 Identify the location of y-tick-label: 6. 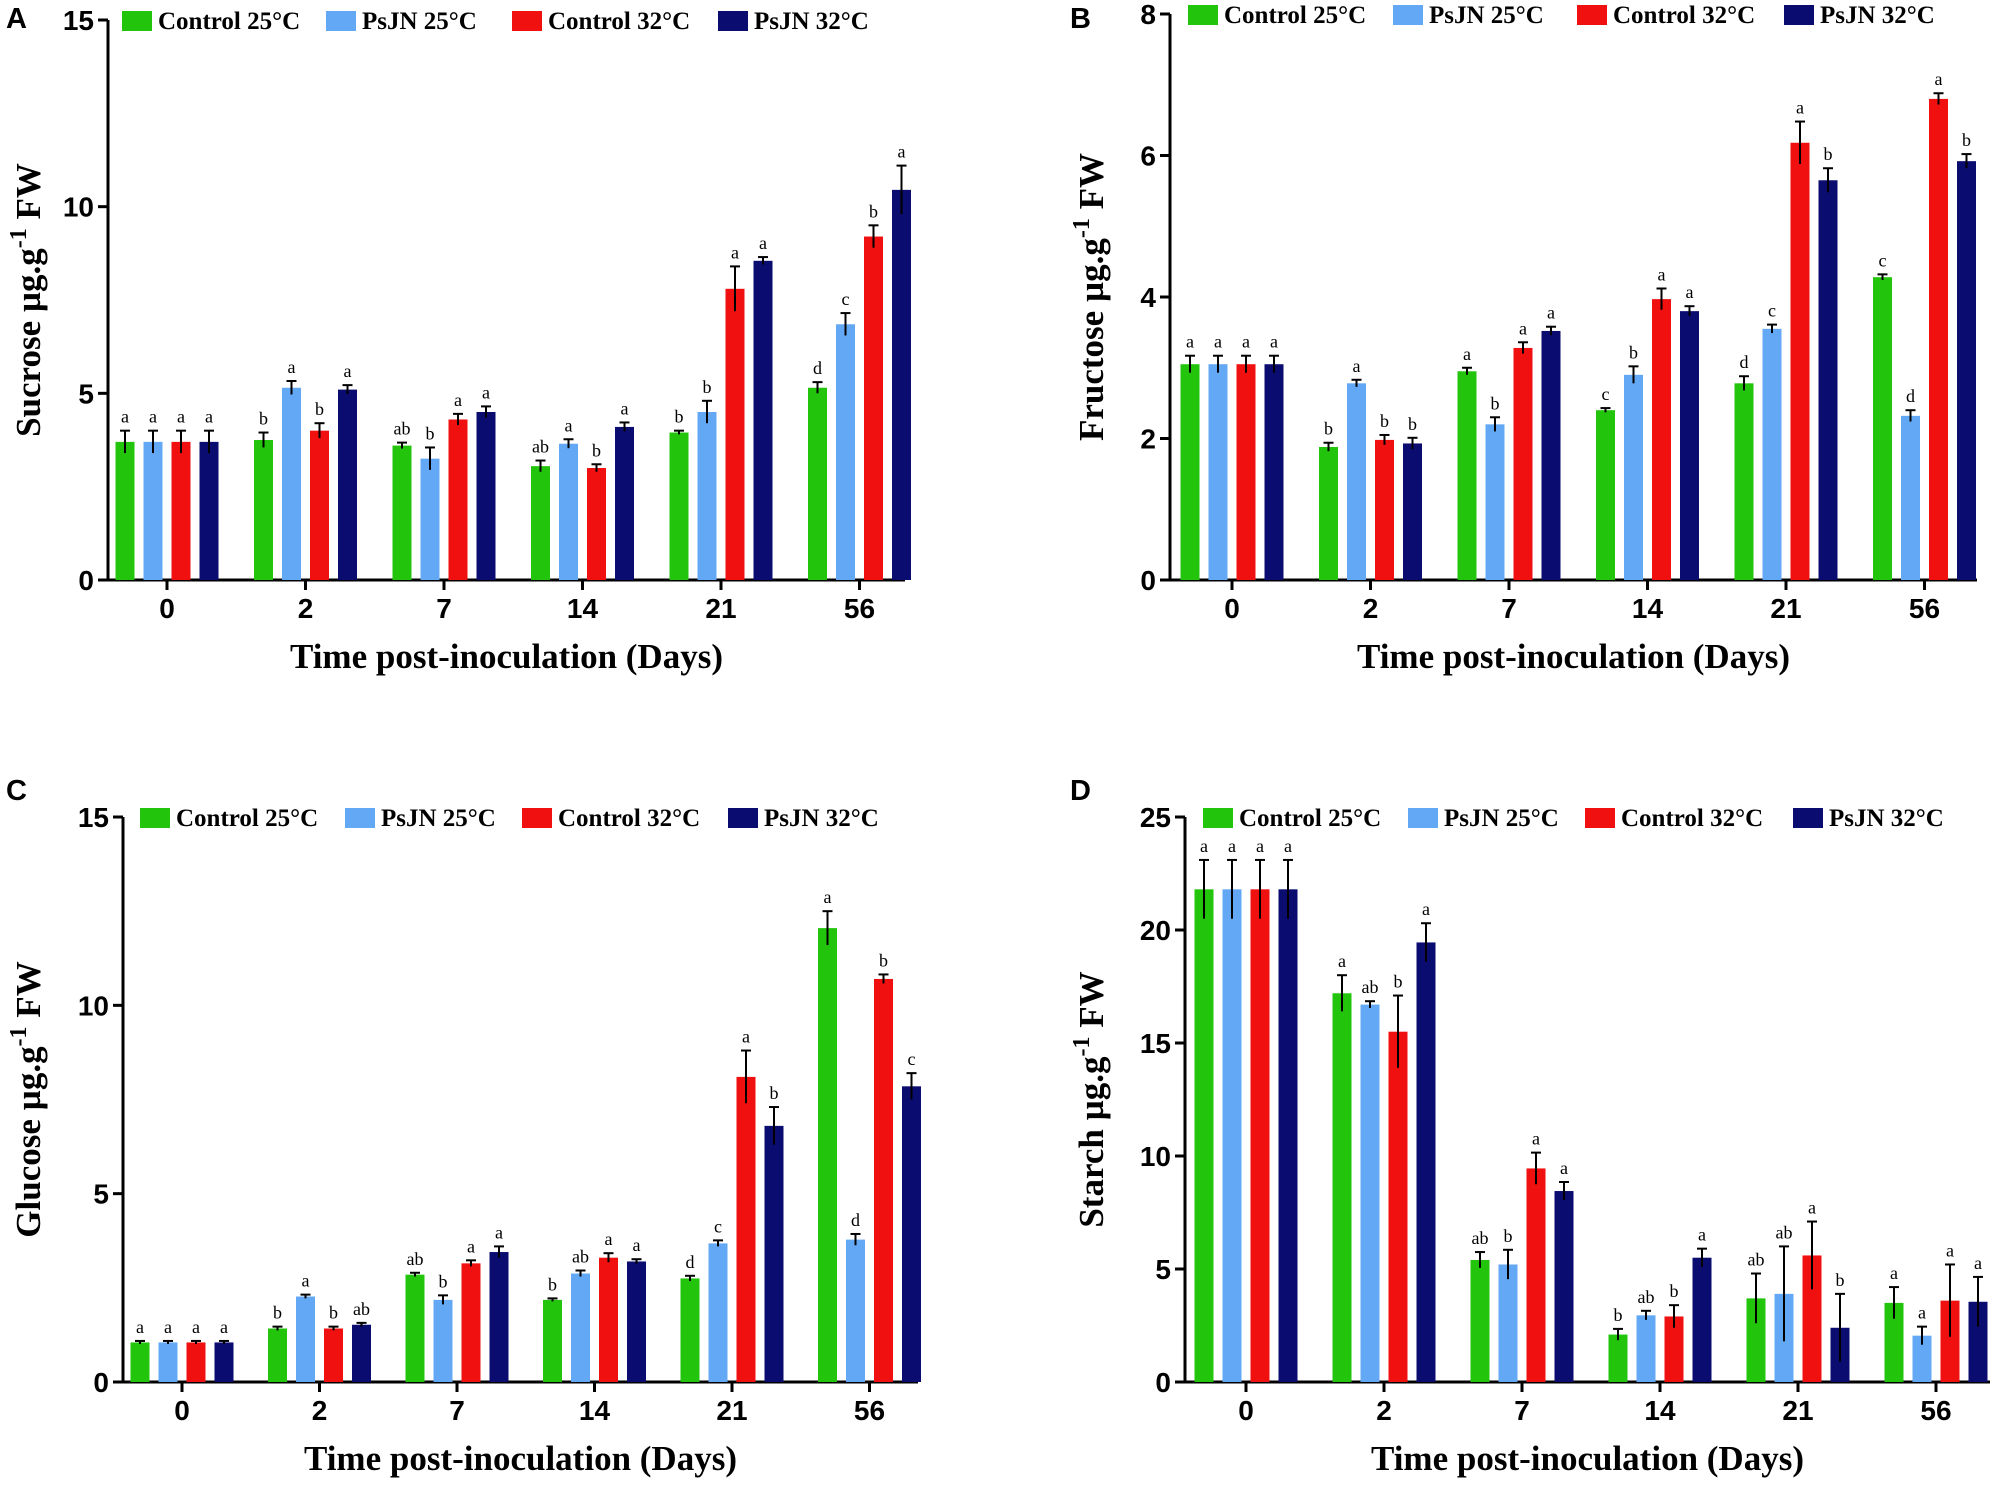
(1148, 156).